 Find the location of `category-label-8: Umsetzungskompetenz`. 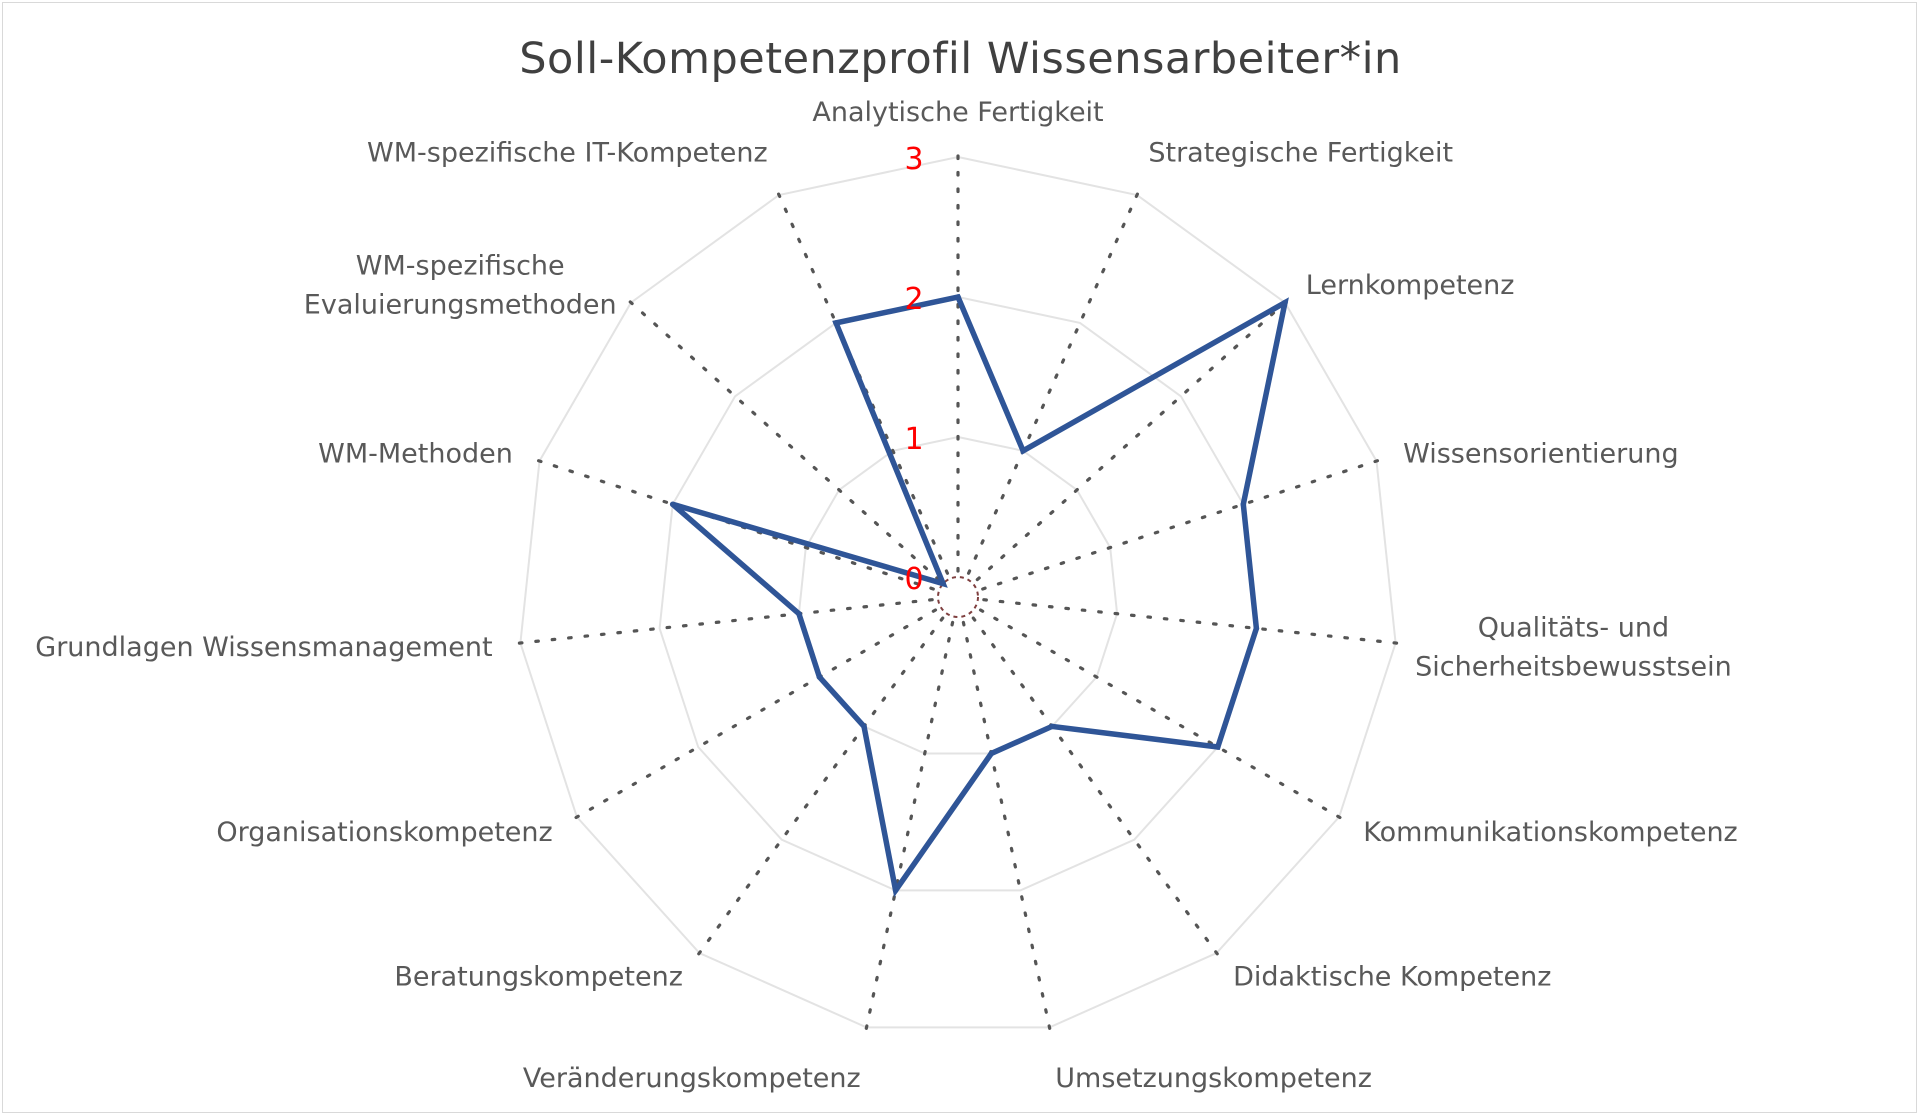

category-label-8: Umsetzungskompetenz is located at coordinates (1213, 1078).